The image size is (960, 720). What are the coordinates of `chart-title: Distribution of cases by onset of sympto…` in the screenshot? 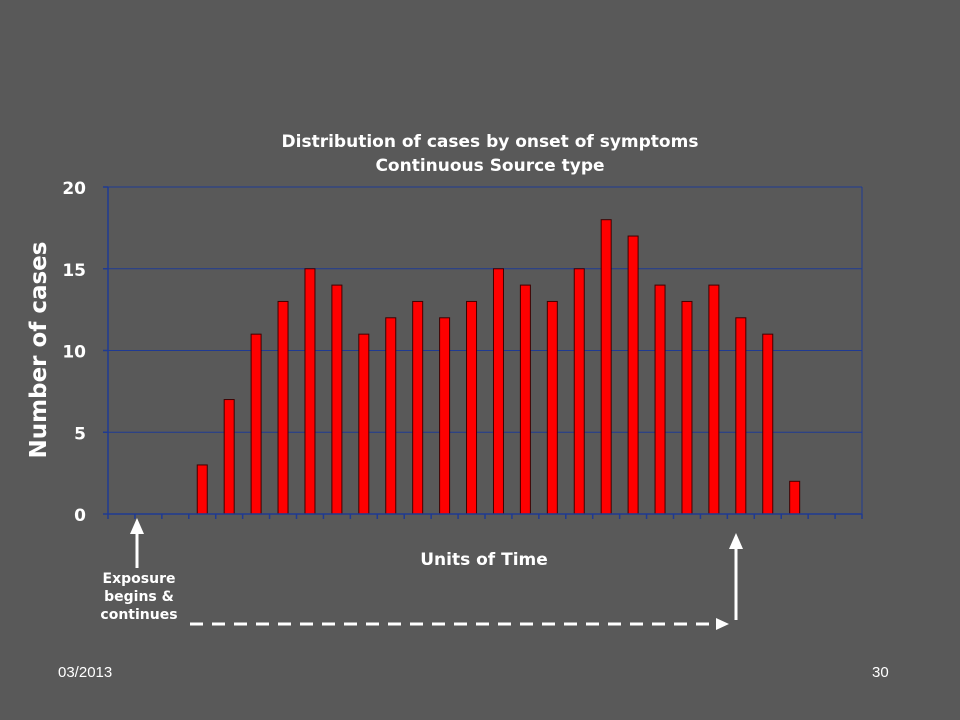 It's located at (490, 154).